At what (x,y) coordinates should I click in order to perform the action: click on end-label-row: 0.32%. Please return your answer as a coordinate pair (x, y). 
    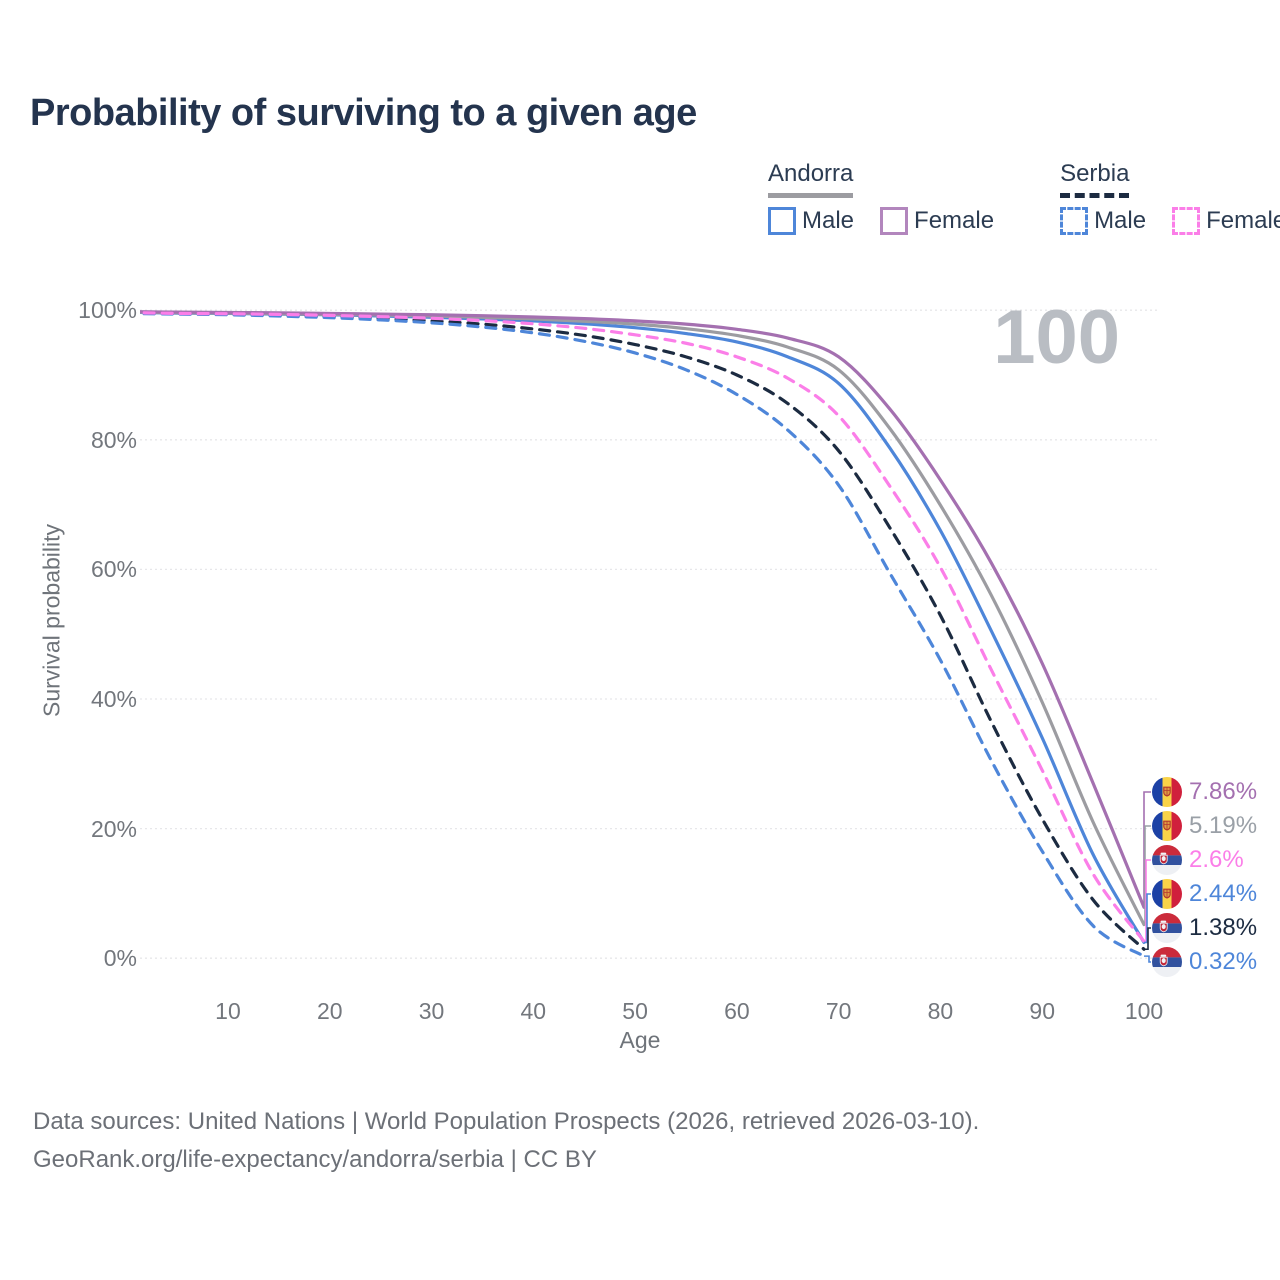
    Looking at the image, I should click on (1204, 962).